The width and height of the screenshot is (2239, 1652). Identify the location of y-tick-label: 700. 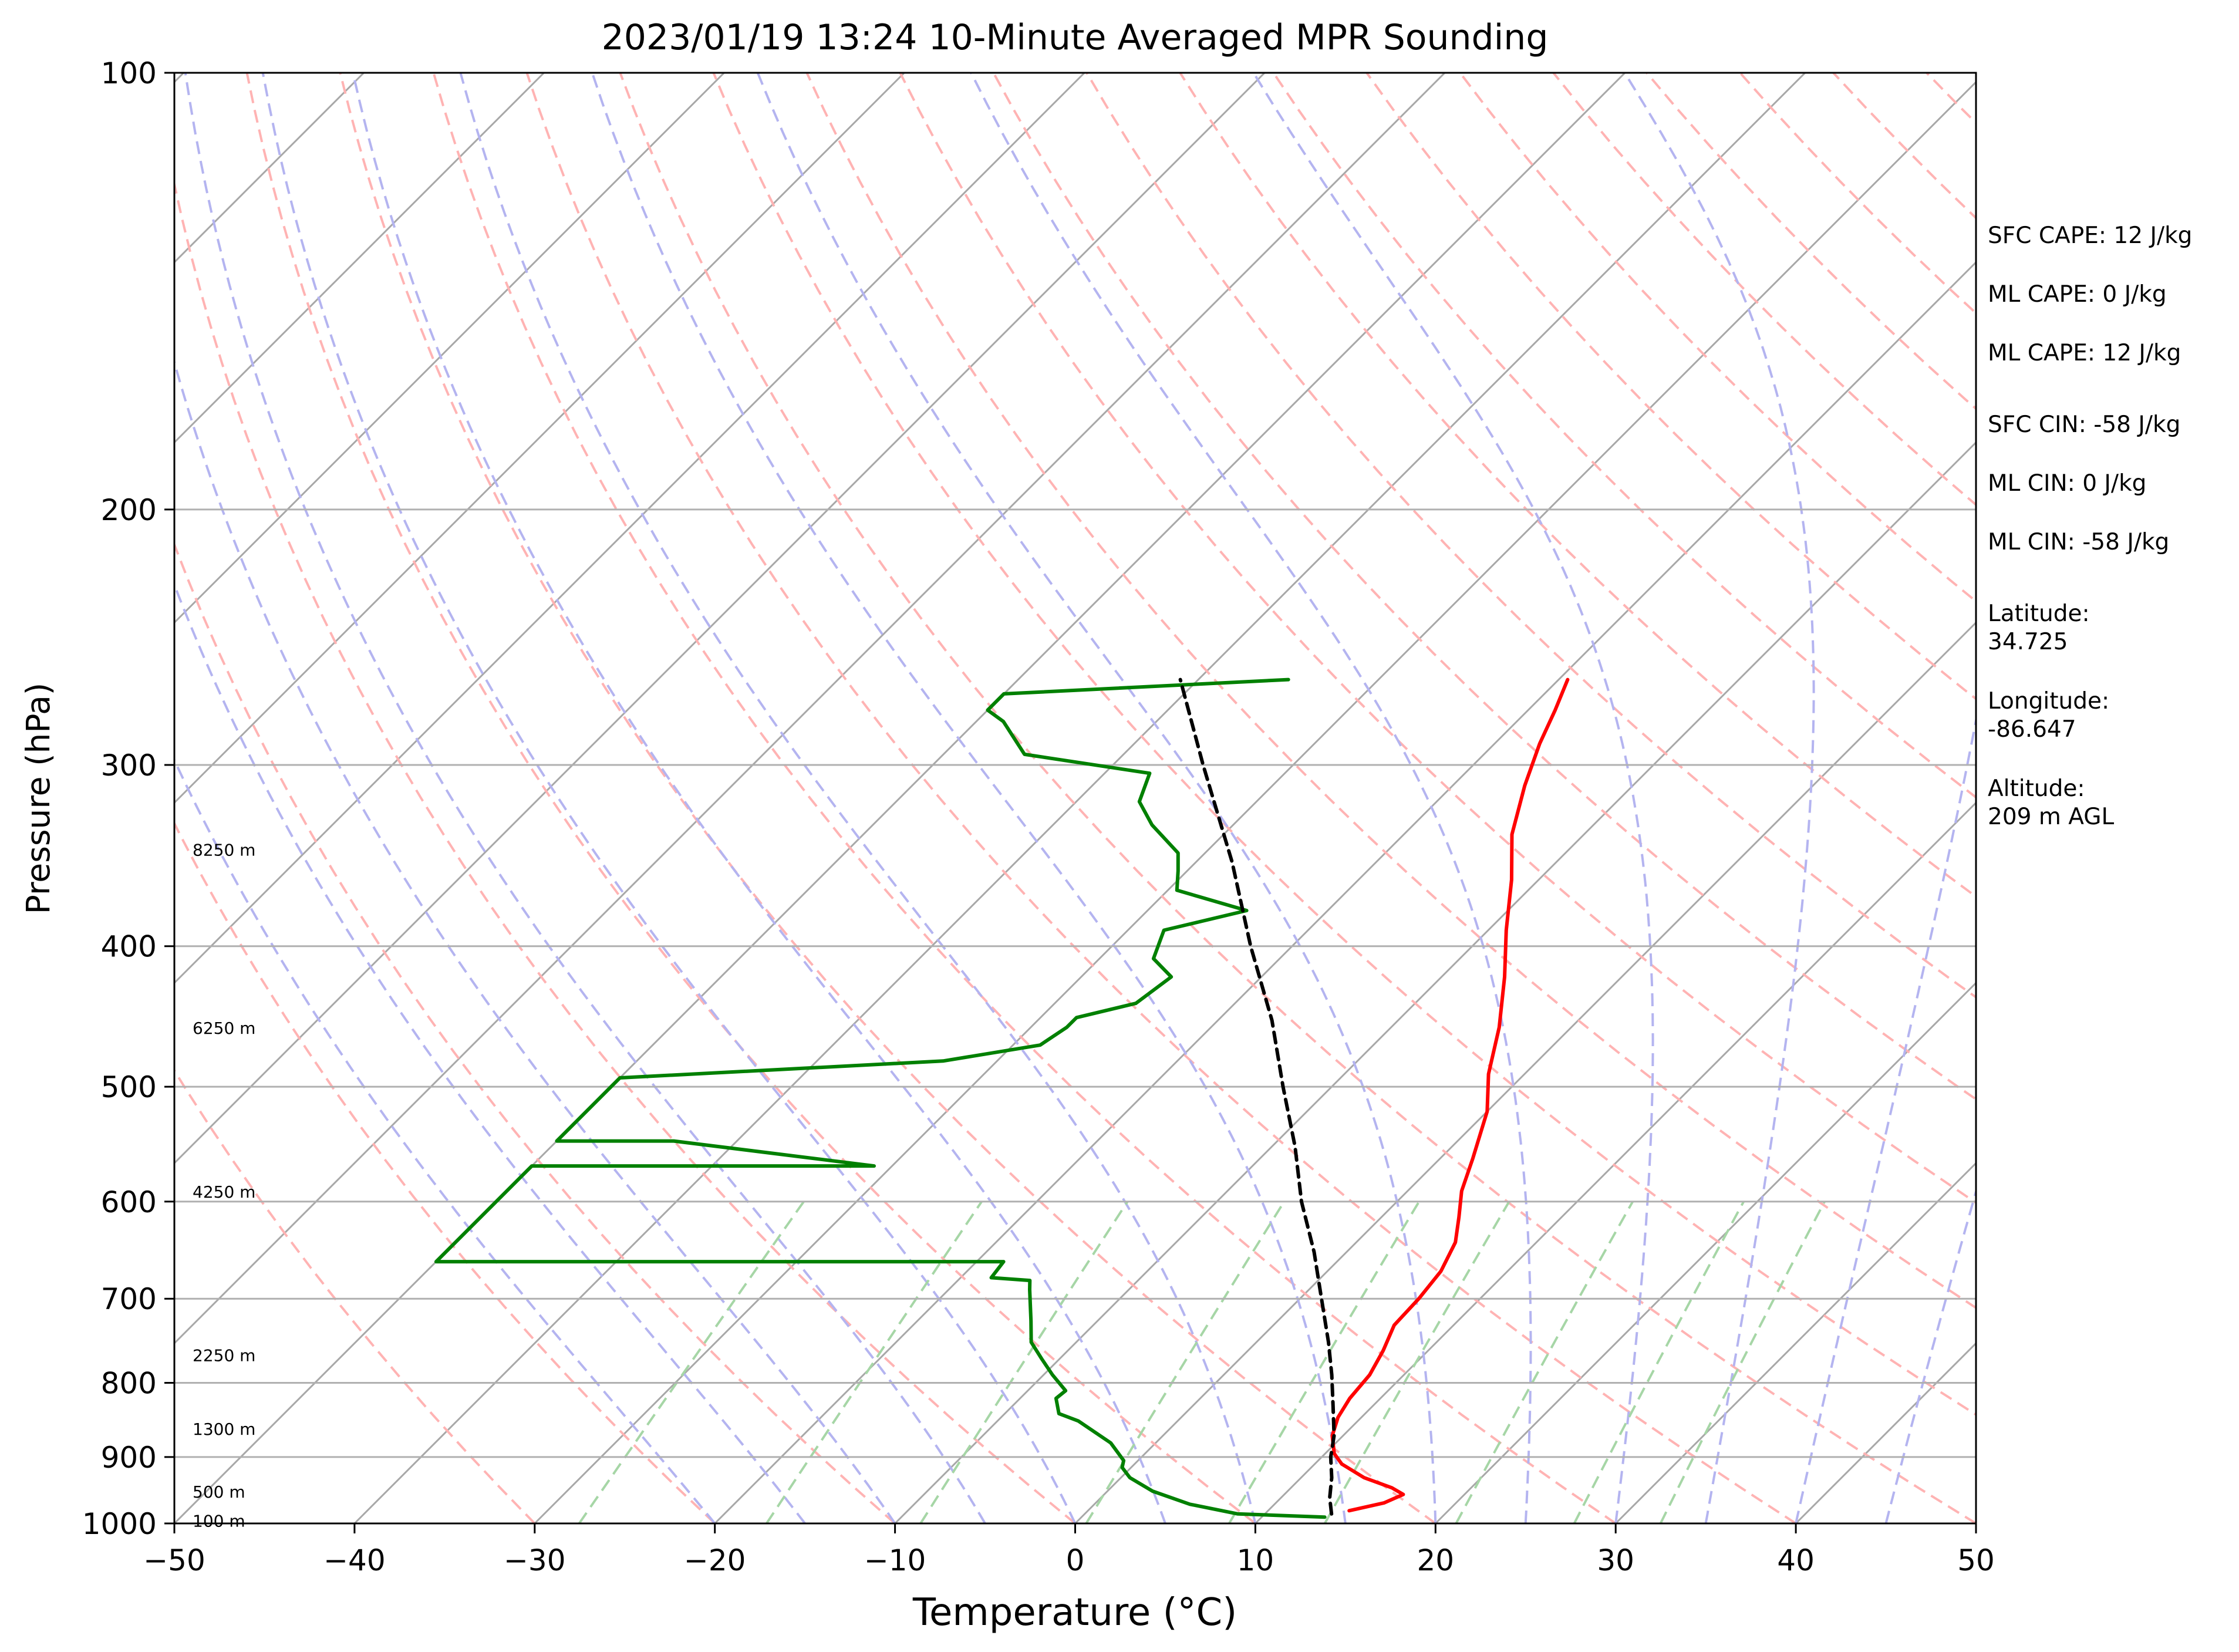
(129, 1299).